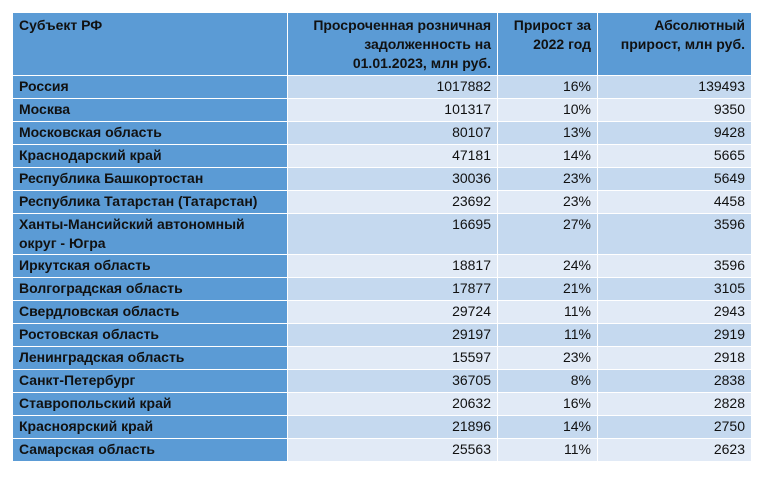 Image resolution: width=758 pixels, height=490 pixels. What do you see at coordinates (674, 202) in the screenshot?
I see `growth-abs-cell: 4458` at bounding box center [674, 202].